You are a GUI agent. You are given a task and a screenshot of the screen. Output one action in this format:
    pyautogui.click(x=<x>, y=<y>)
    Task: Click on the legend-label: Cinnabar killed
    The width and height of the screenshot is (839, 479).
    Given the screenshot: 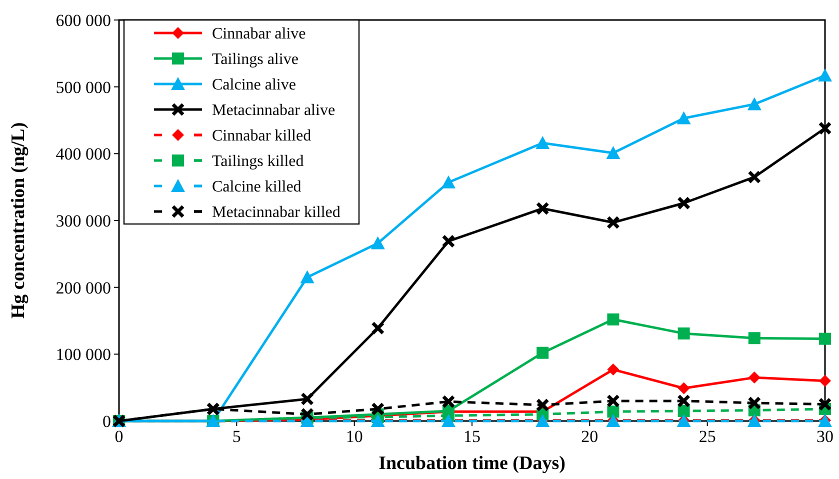 What is the action you would take?
    pyautogui.click(x=262, y=136)
    